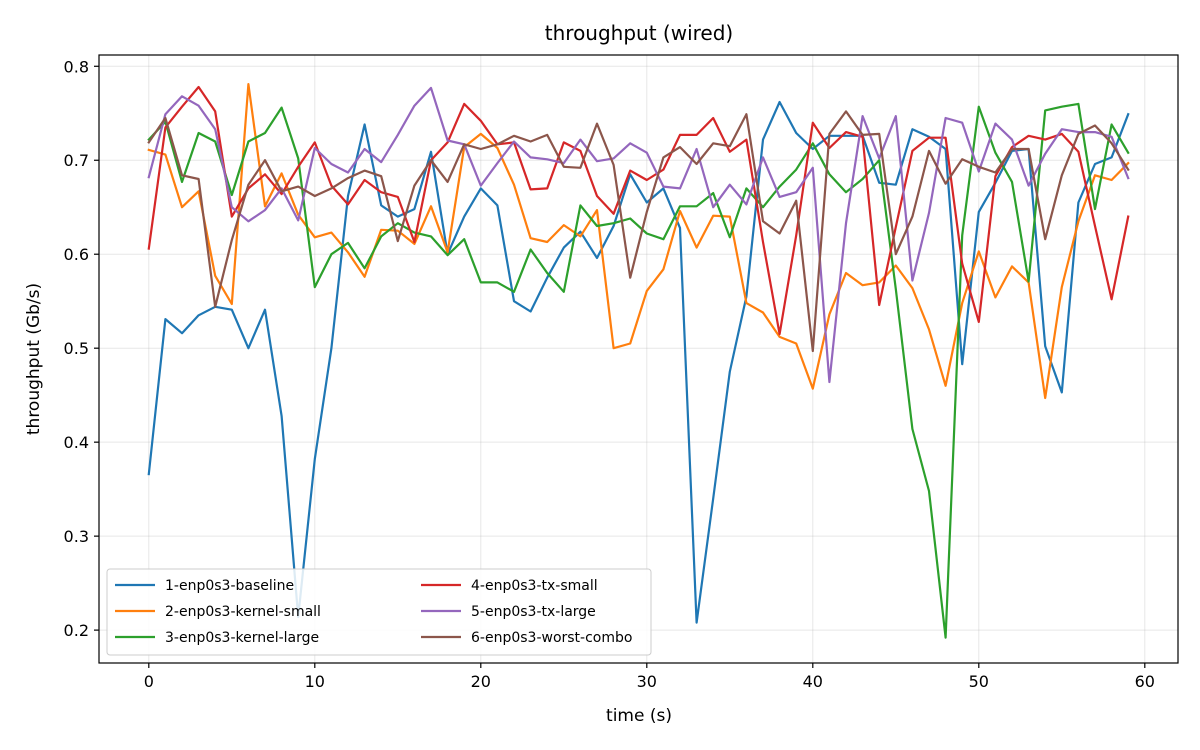  Describe the element at coordinates (551, 638) in the screenshot. I see `legend-entry-label: 6-enp0s3-worst-combo` at that location.